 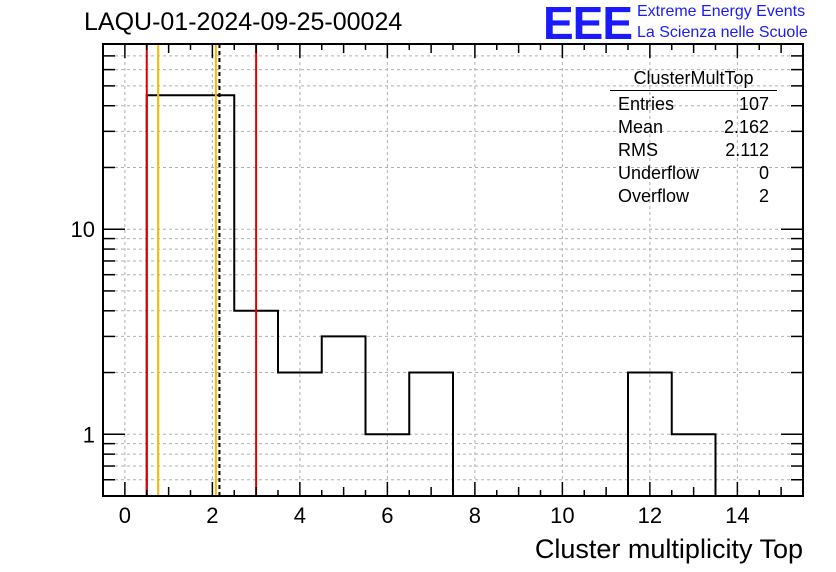 I want to click on stats-label: Entries, so click(x=646, y=104).